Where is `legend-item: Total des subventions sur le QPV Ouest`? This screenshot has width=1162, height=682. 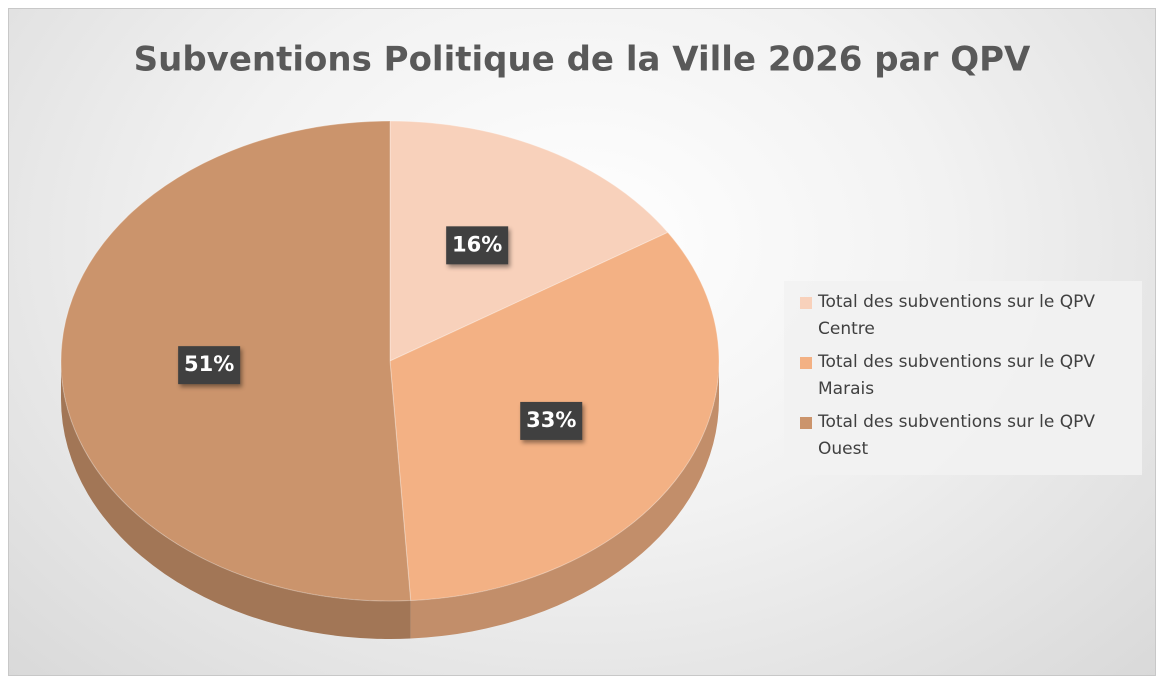 legend-item: Total des subventions sur le QPV Ouest is located at coordinates (966, 436).